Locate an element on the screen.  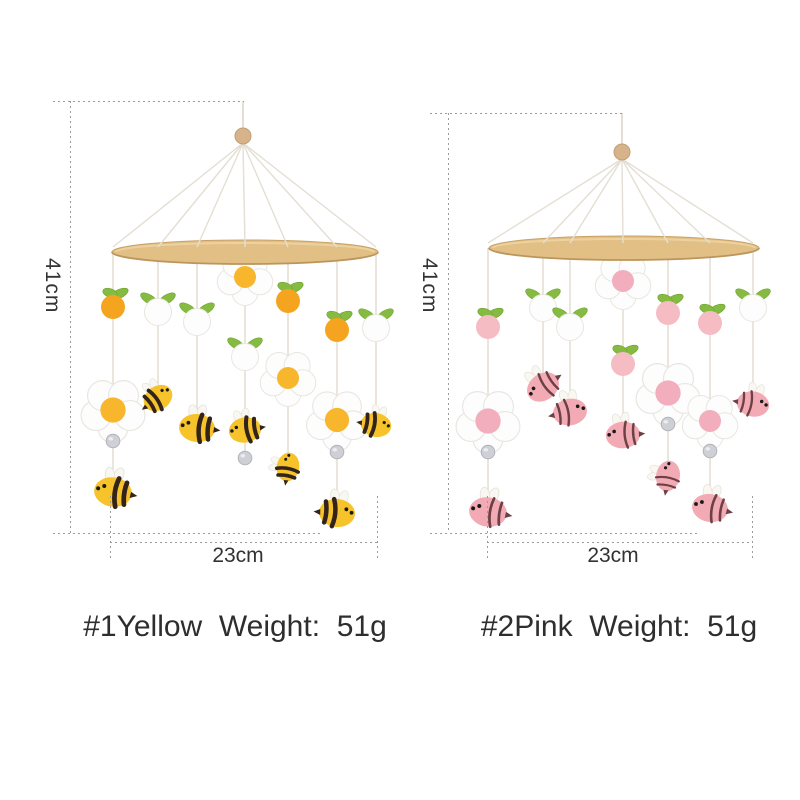
caption-variant-pink: #2Pink Weight: 51g is located at coordinates (619, 626).